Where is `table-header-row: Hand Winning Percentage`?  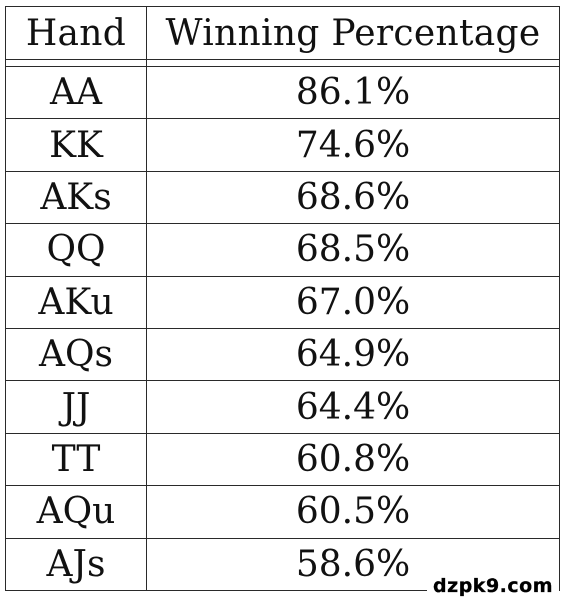
table-header-row: Hand Winning Percentage is located at coordinates (282, 33).